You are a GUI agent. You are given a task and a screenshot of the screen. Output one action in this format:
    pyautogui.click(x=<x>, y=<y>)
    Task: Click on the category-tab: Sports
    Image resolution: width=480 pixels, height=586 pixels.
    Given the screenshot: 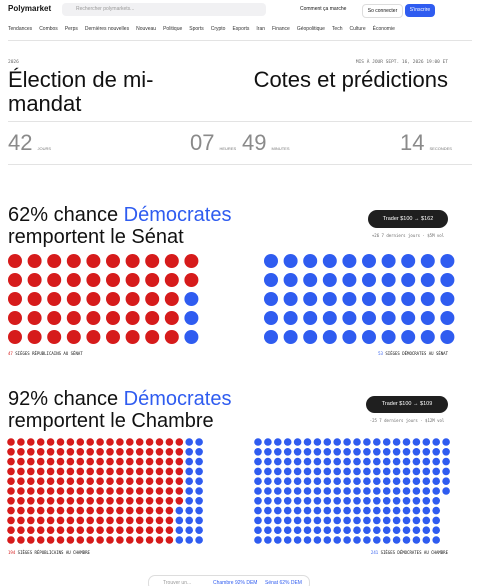 What is the action you would take?
    pyautogui.click(x=196, y=29)
    